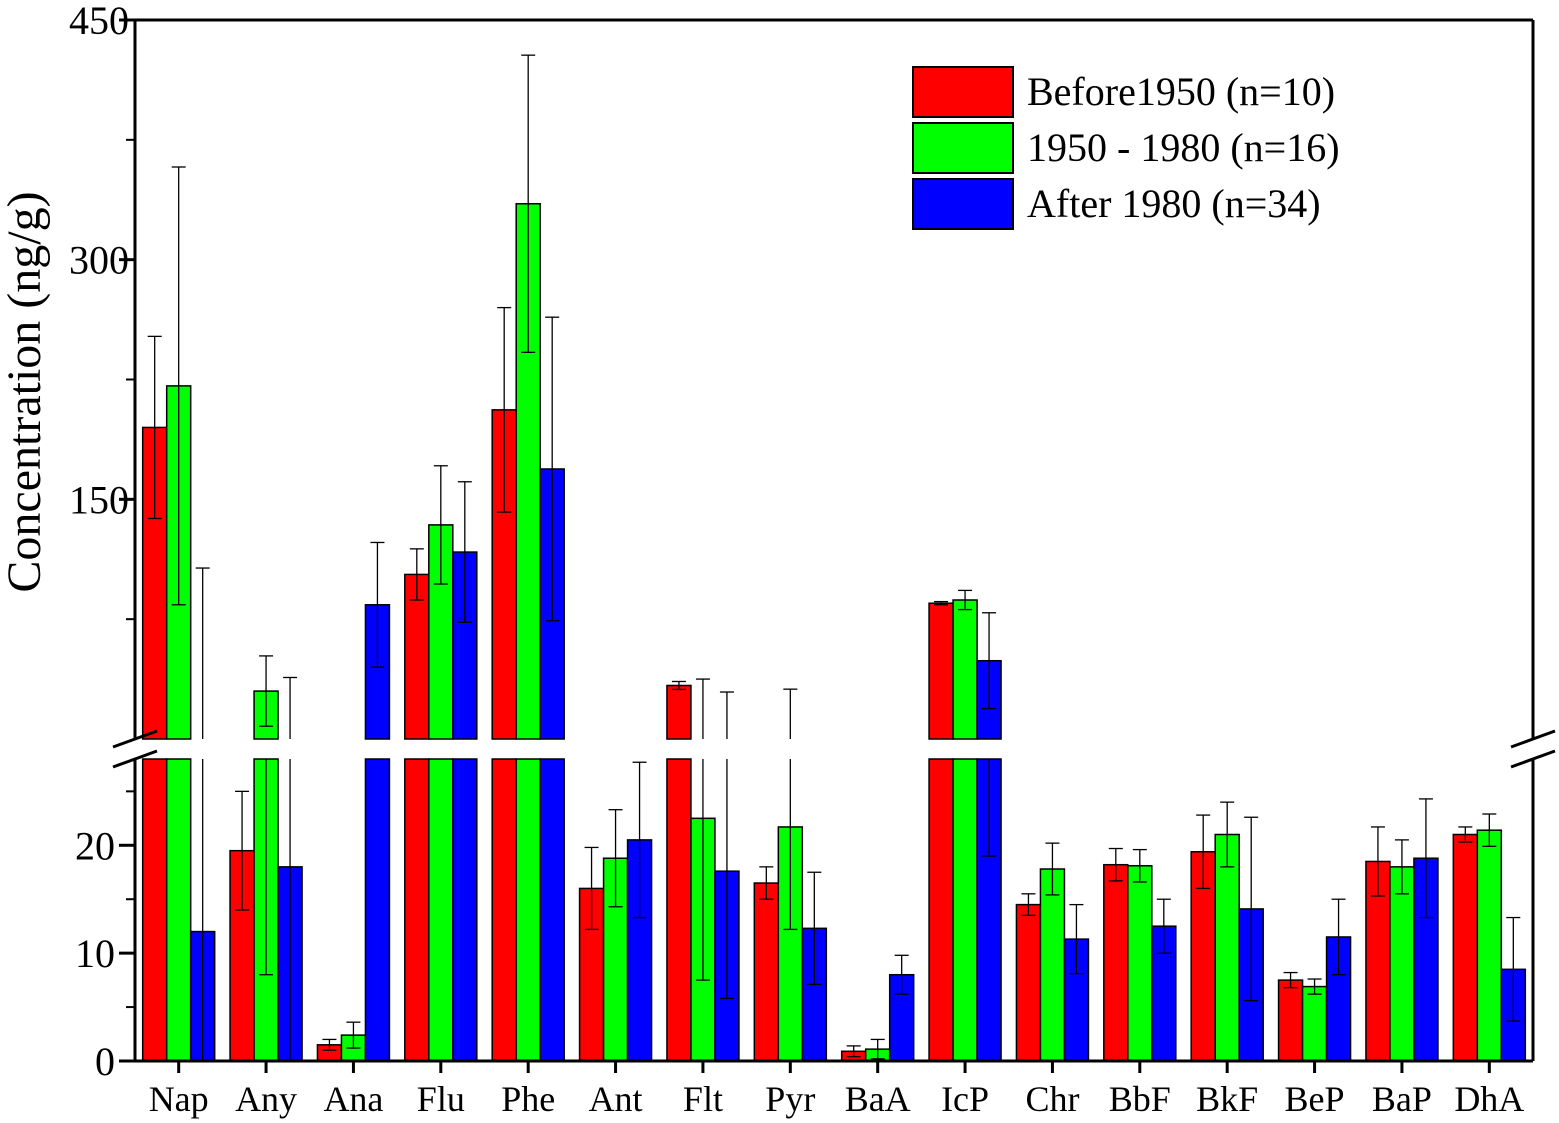 The image size is (1559, 1123). I want to click on x-tick-label-Phe: Phe, so click(528, 1099).